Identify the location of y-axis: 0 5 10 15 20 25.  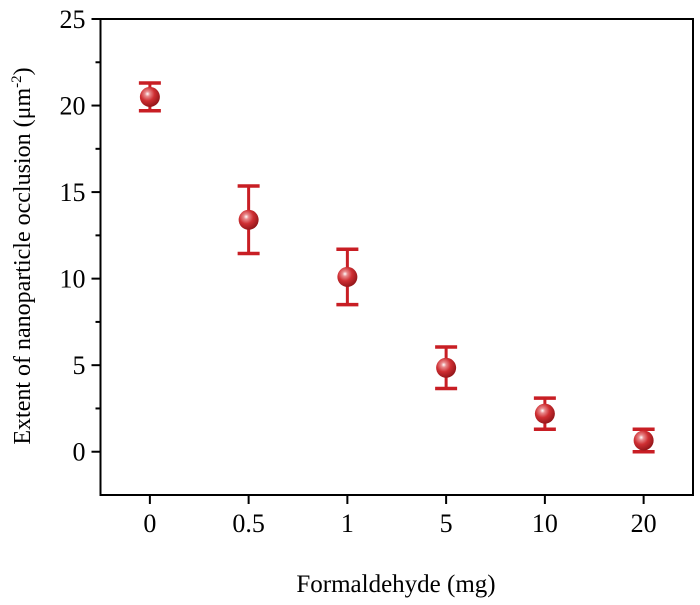
(80, 236).